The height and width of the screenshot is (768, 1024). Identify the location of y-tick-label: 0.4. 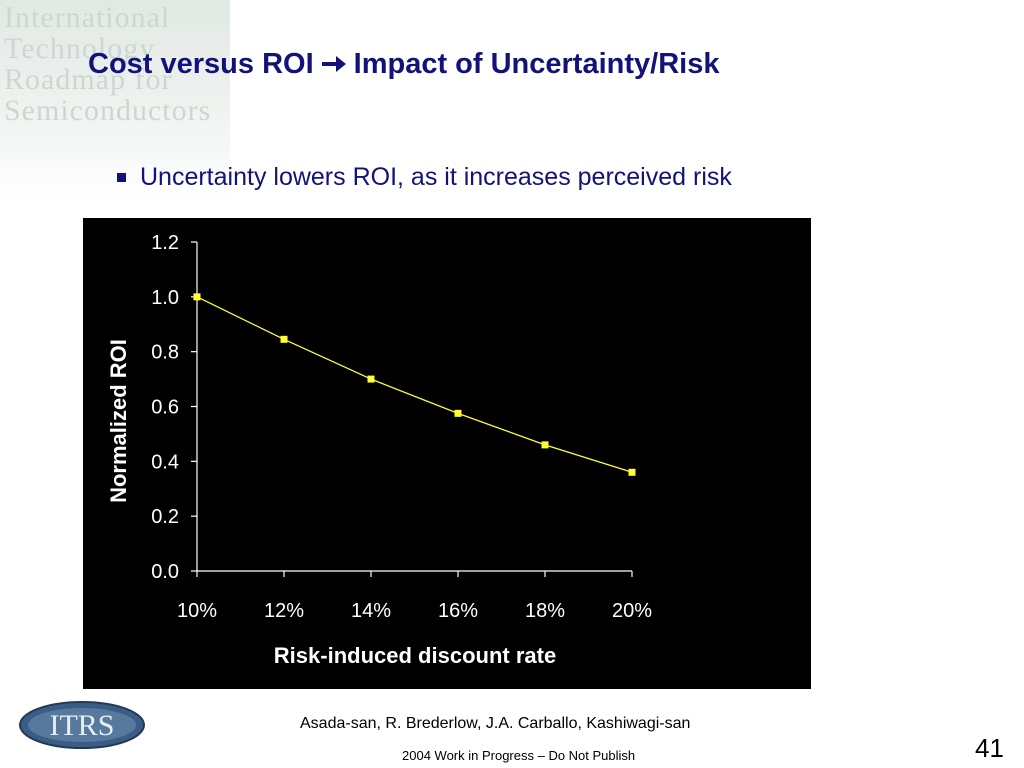
(165, 462).